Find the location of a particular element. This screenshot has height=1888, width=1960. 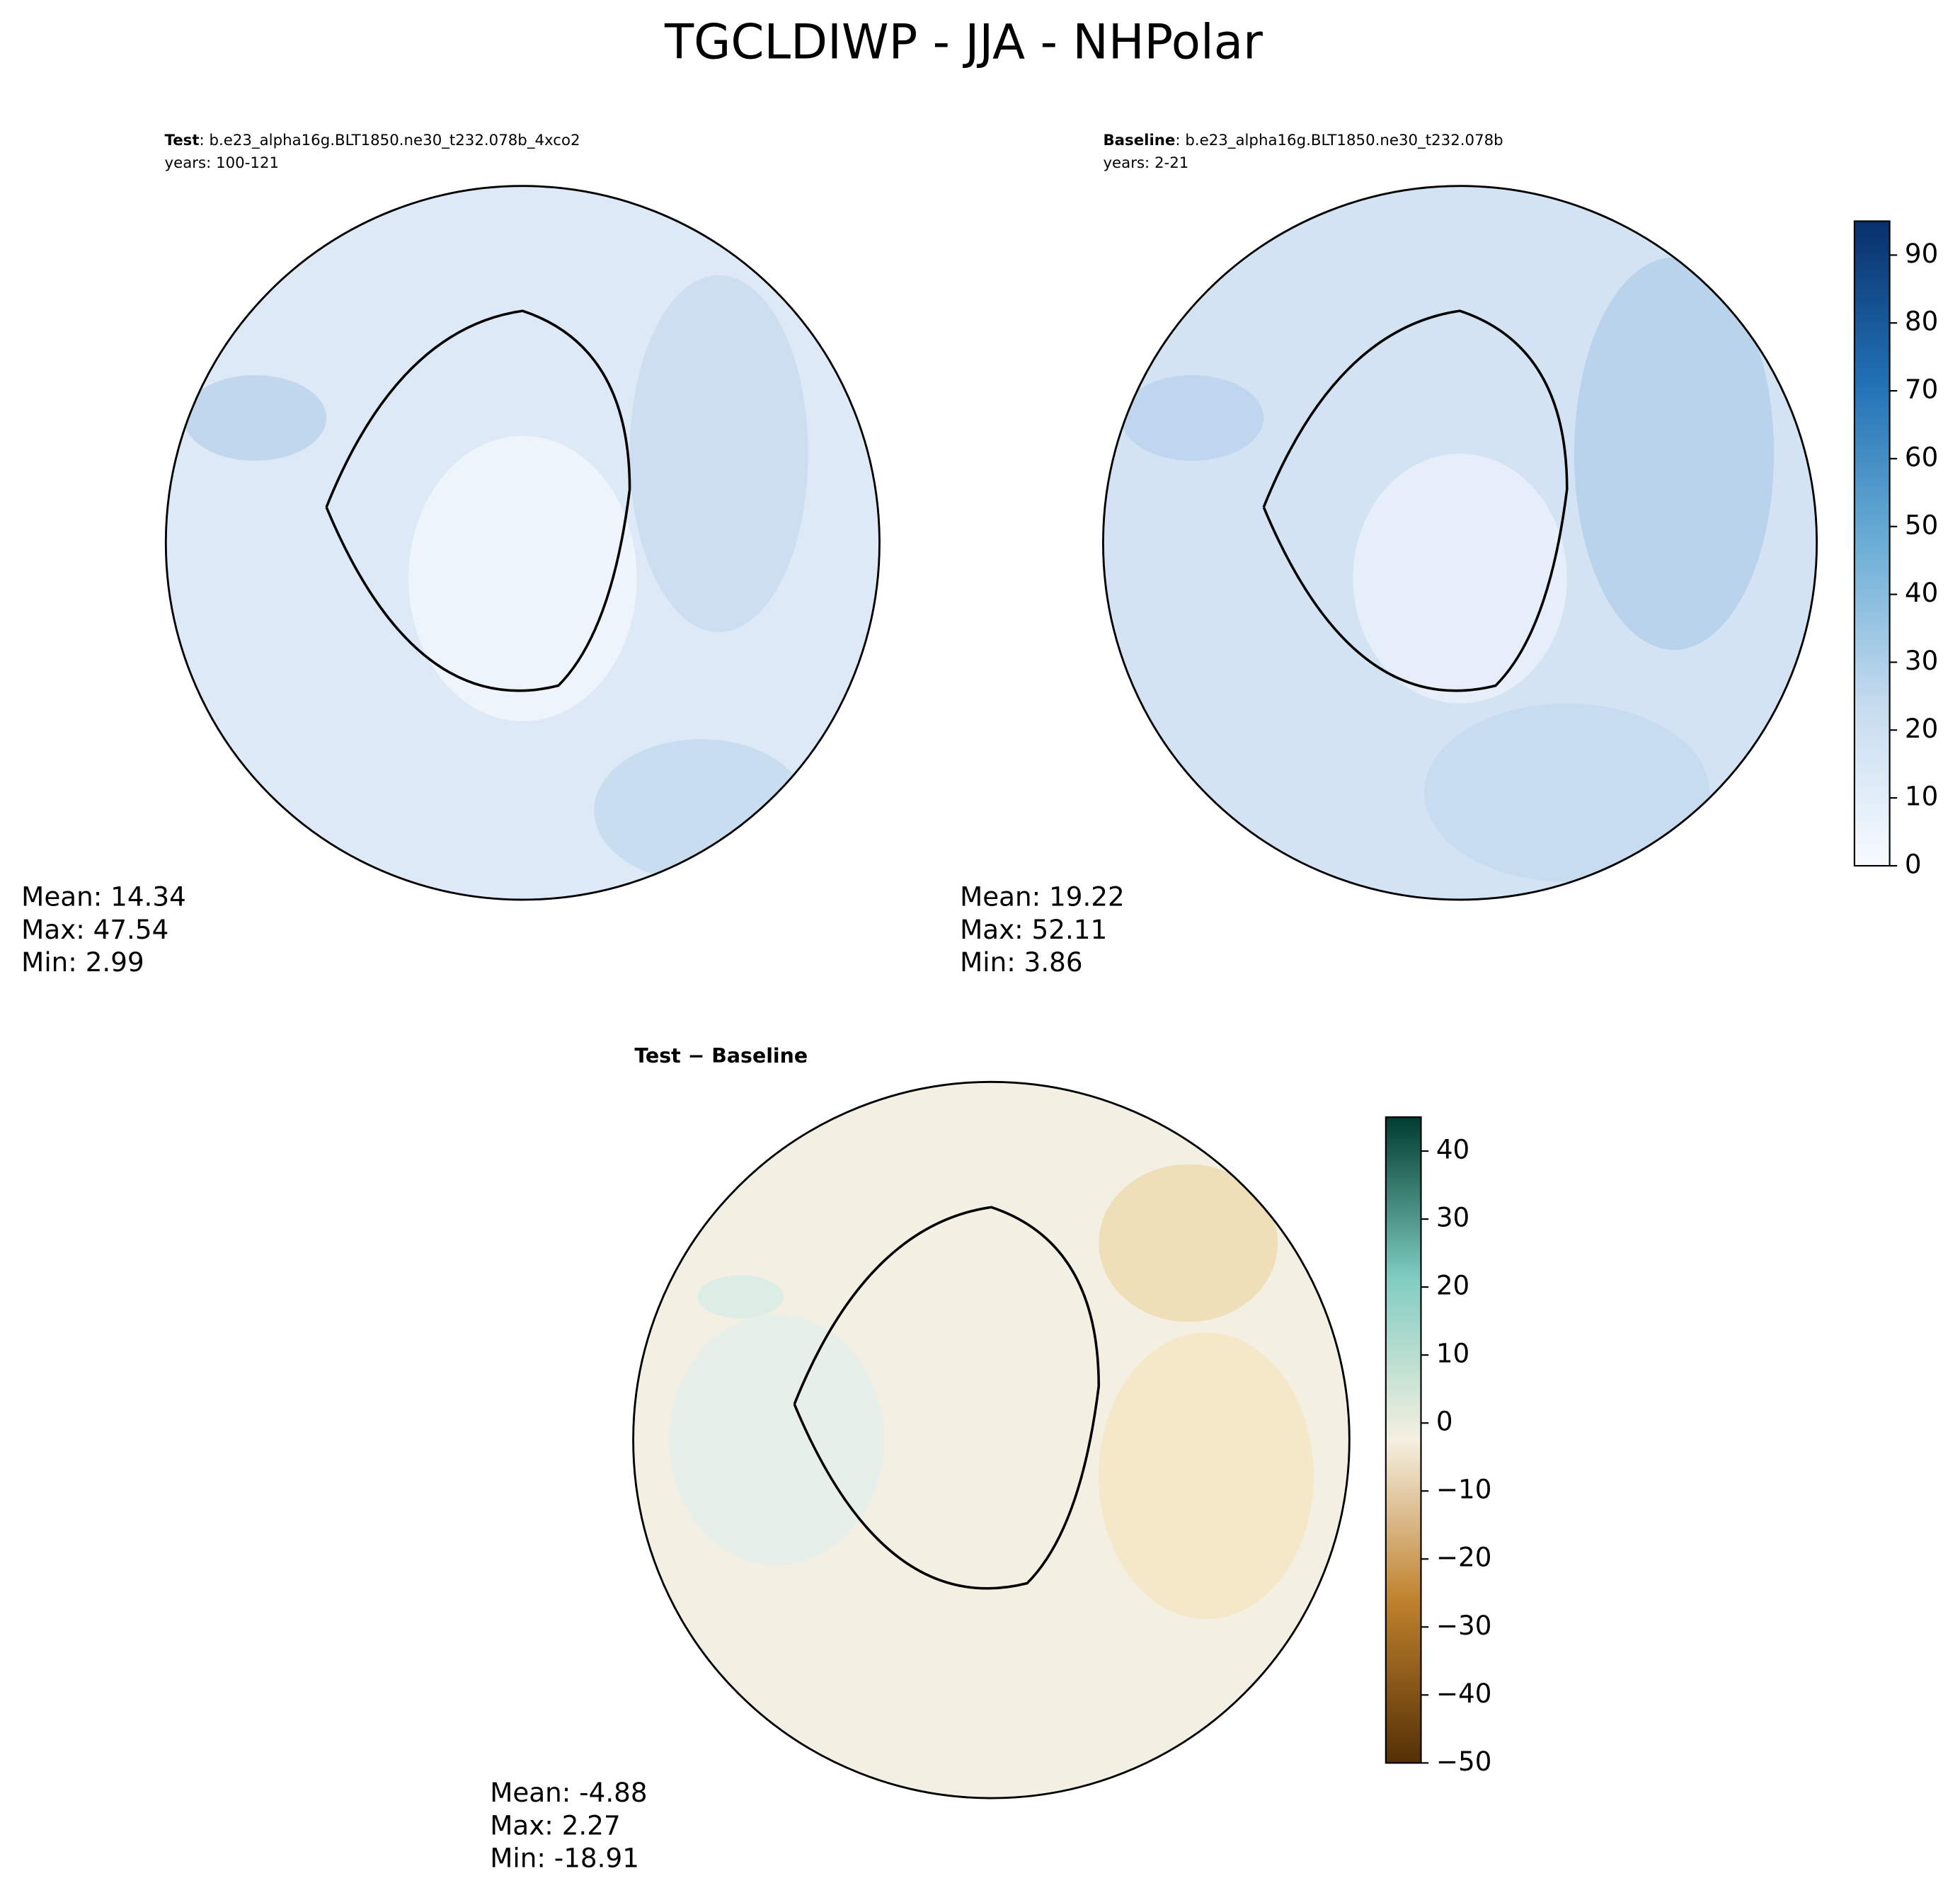

panel-stat: Max: 2.27 is located at coordinates (555, 1825).